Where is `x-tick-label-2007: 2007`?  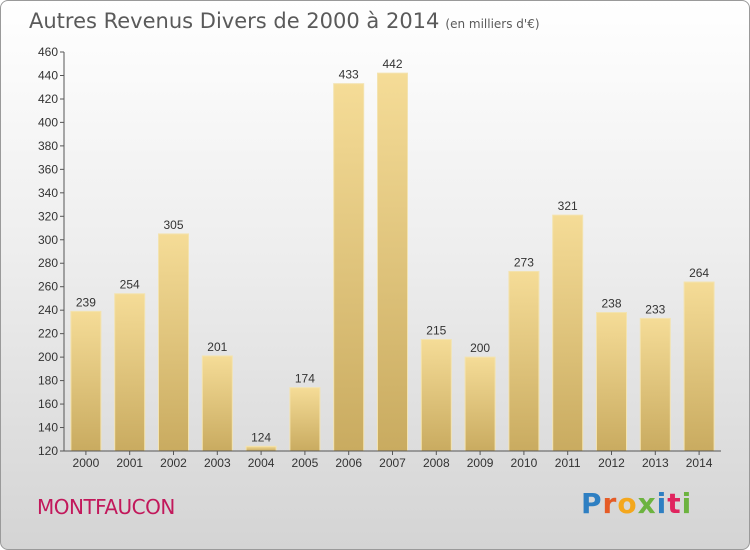
x-tick-label-2007: 2007 is located at coordinates (392, 463).